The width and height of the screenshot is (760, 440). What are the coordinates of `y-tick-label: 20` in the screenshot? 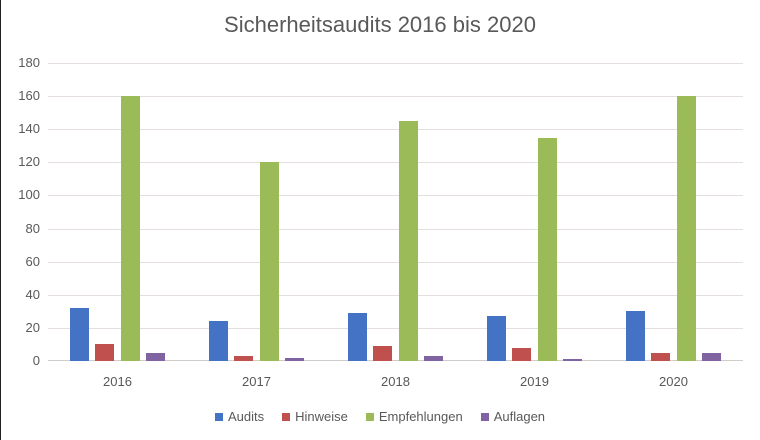 It's located at (32, 327).